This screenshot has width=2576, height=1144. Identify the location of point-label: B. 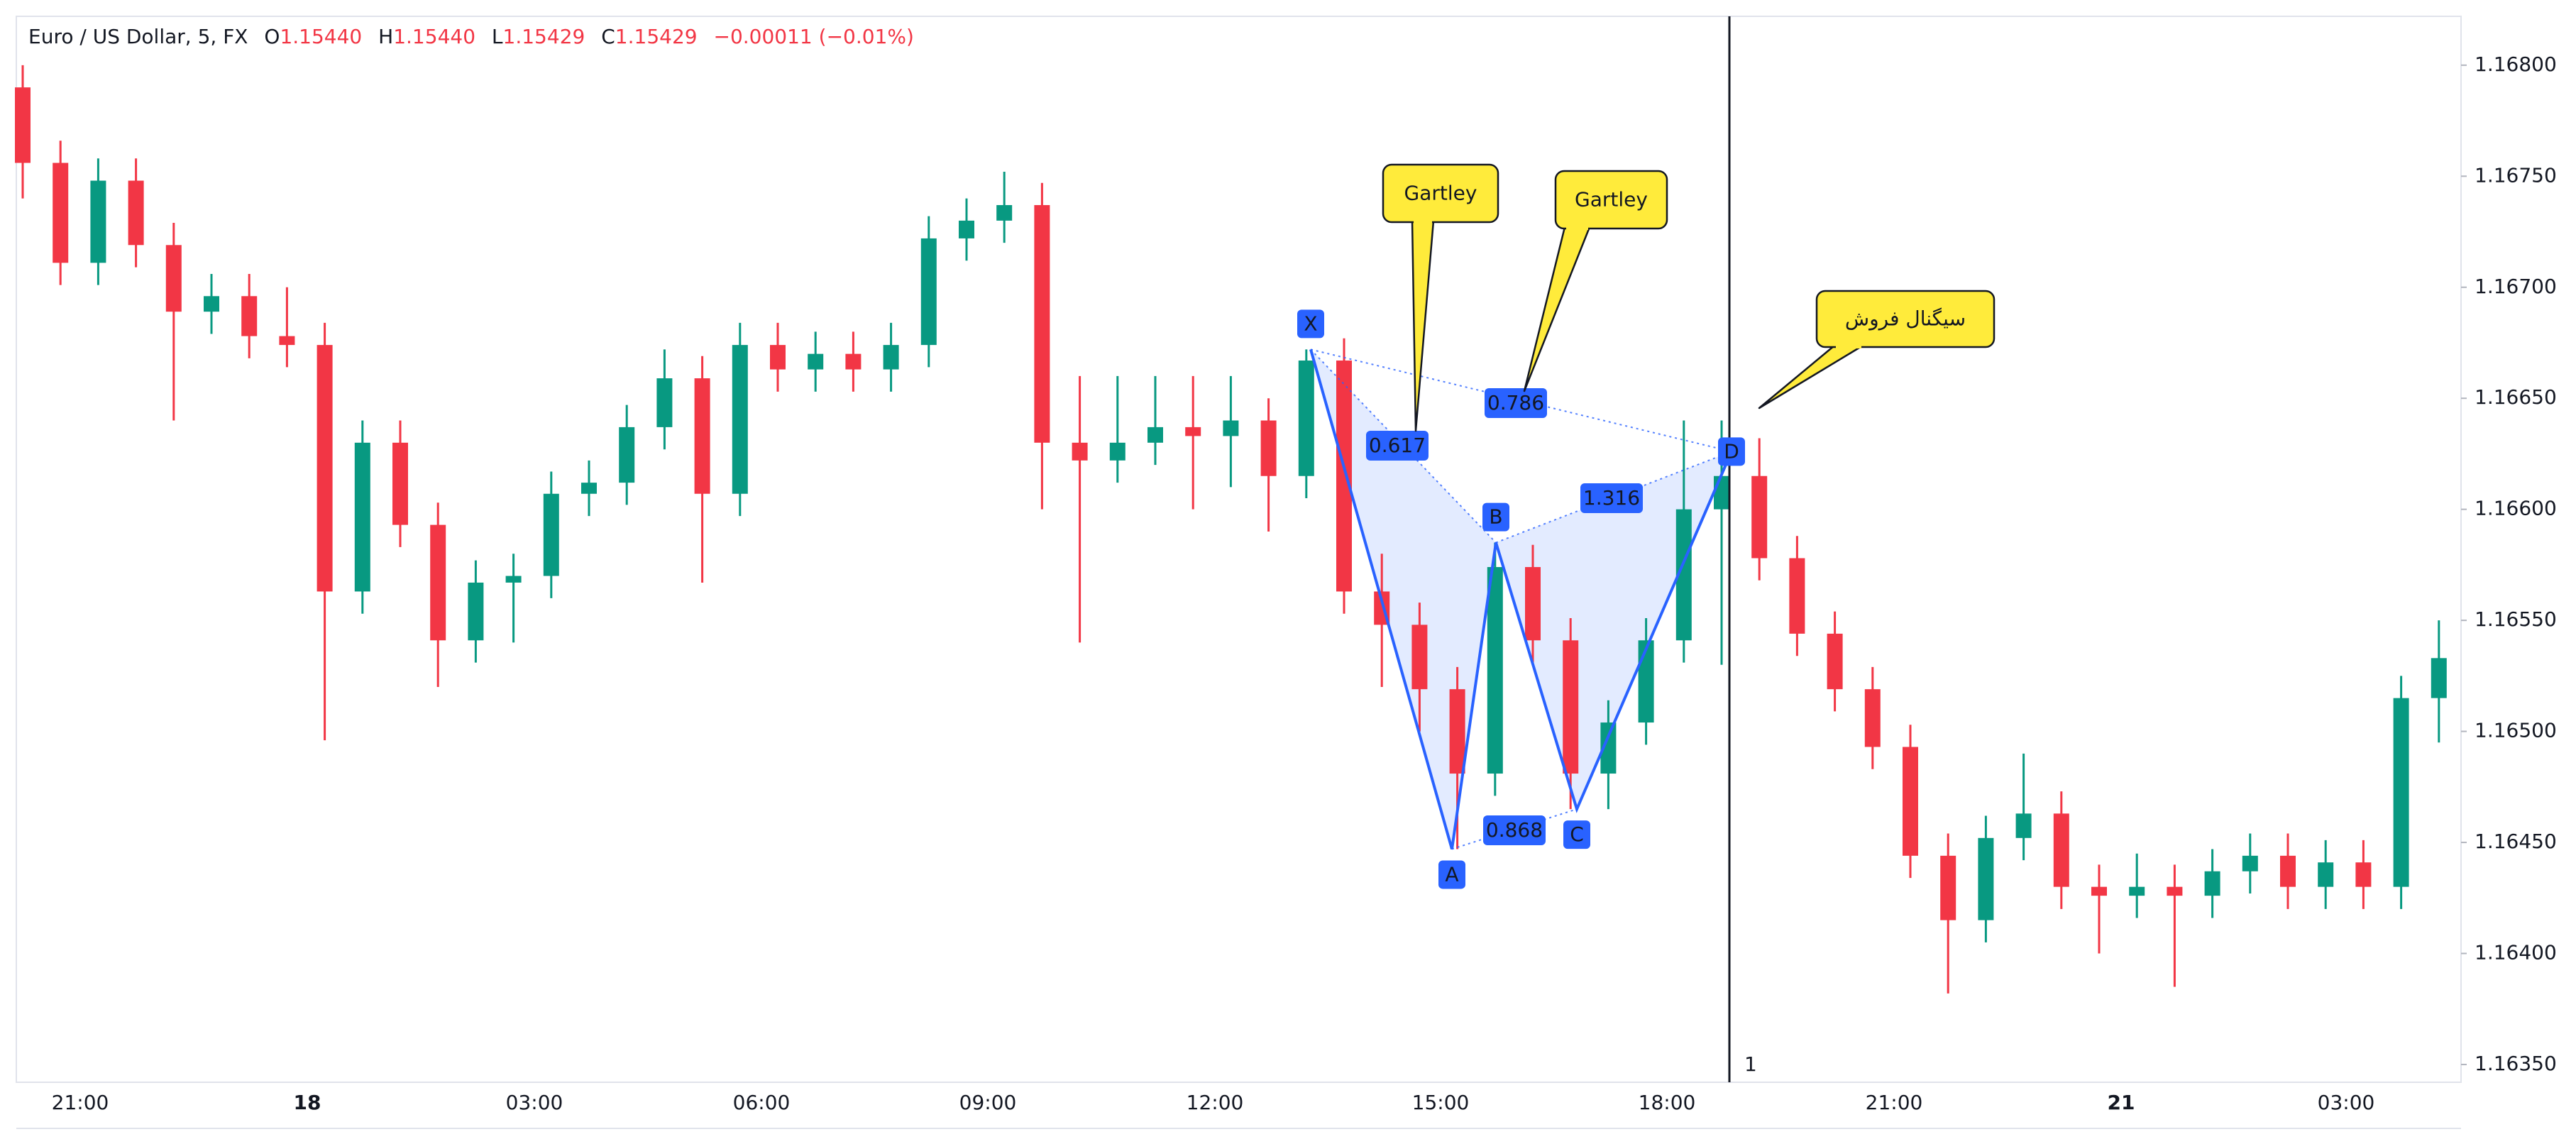
(1495, 517).